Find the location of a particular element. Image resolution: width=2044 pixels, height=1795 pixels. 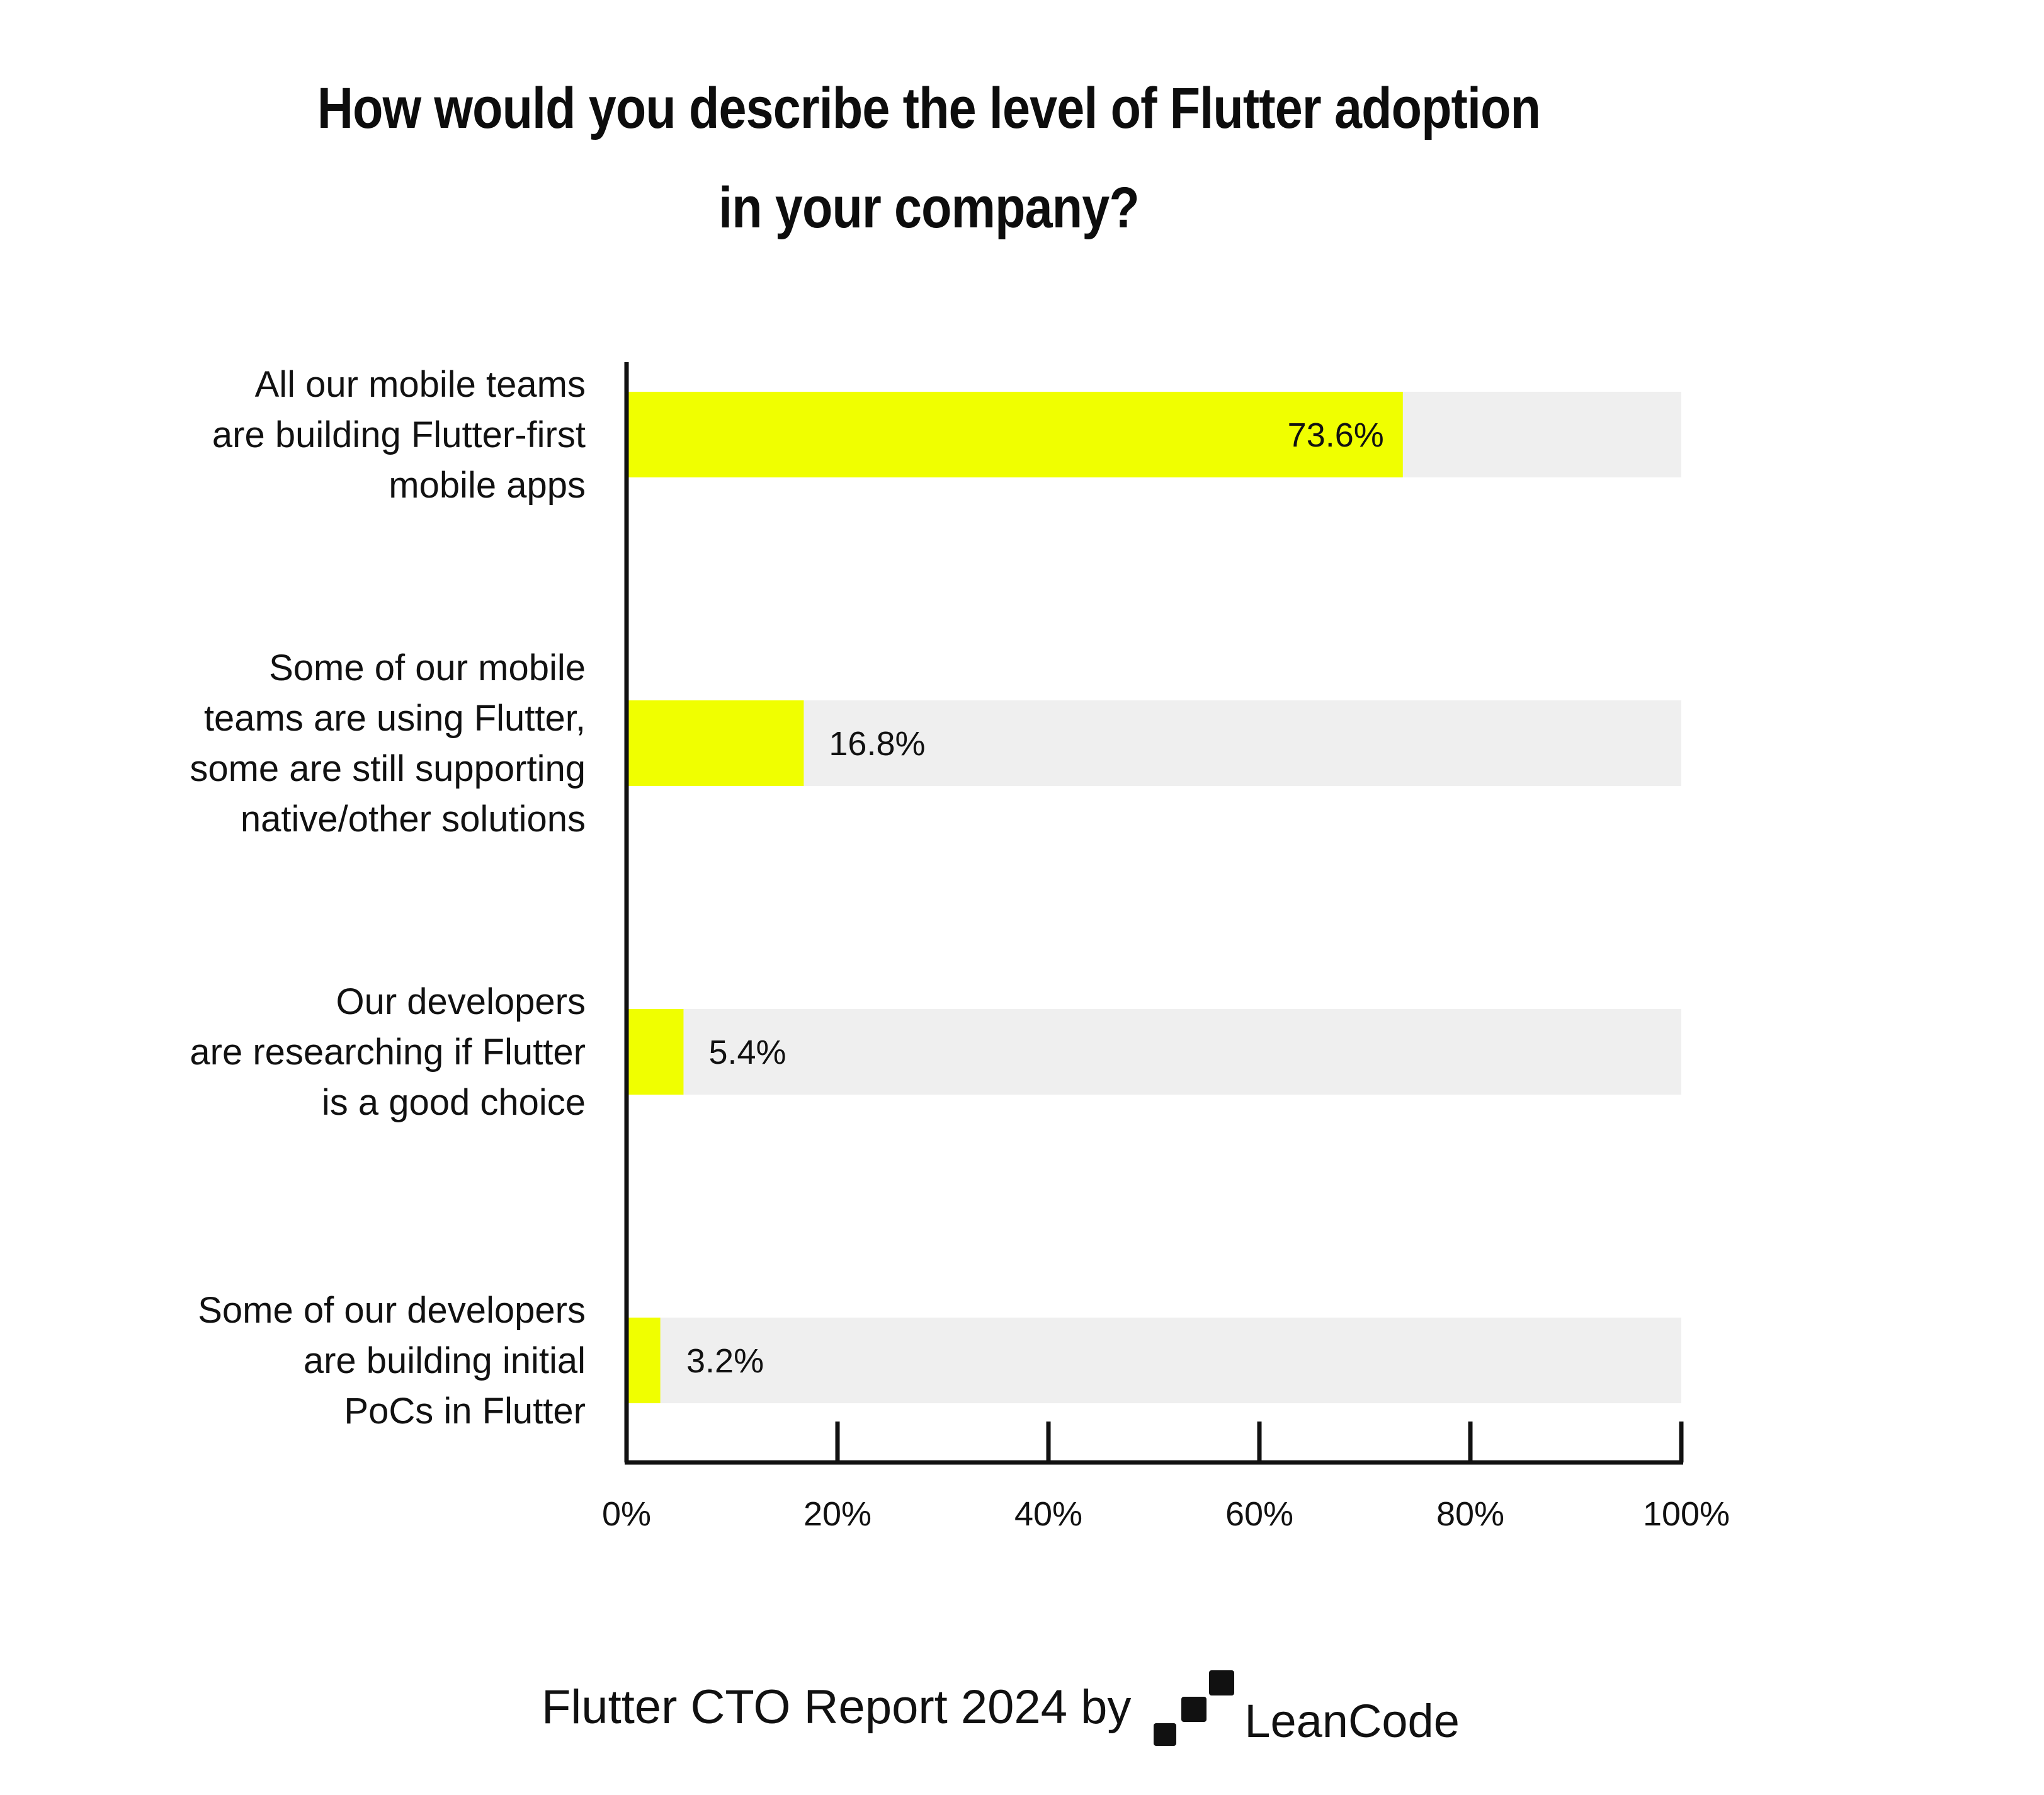

x-tick-label: 80% is located at coordinates (1470, 1514).